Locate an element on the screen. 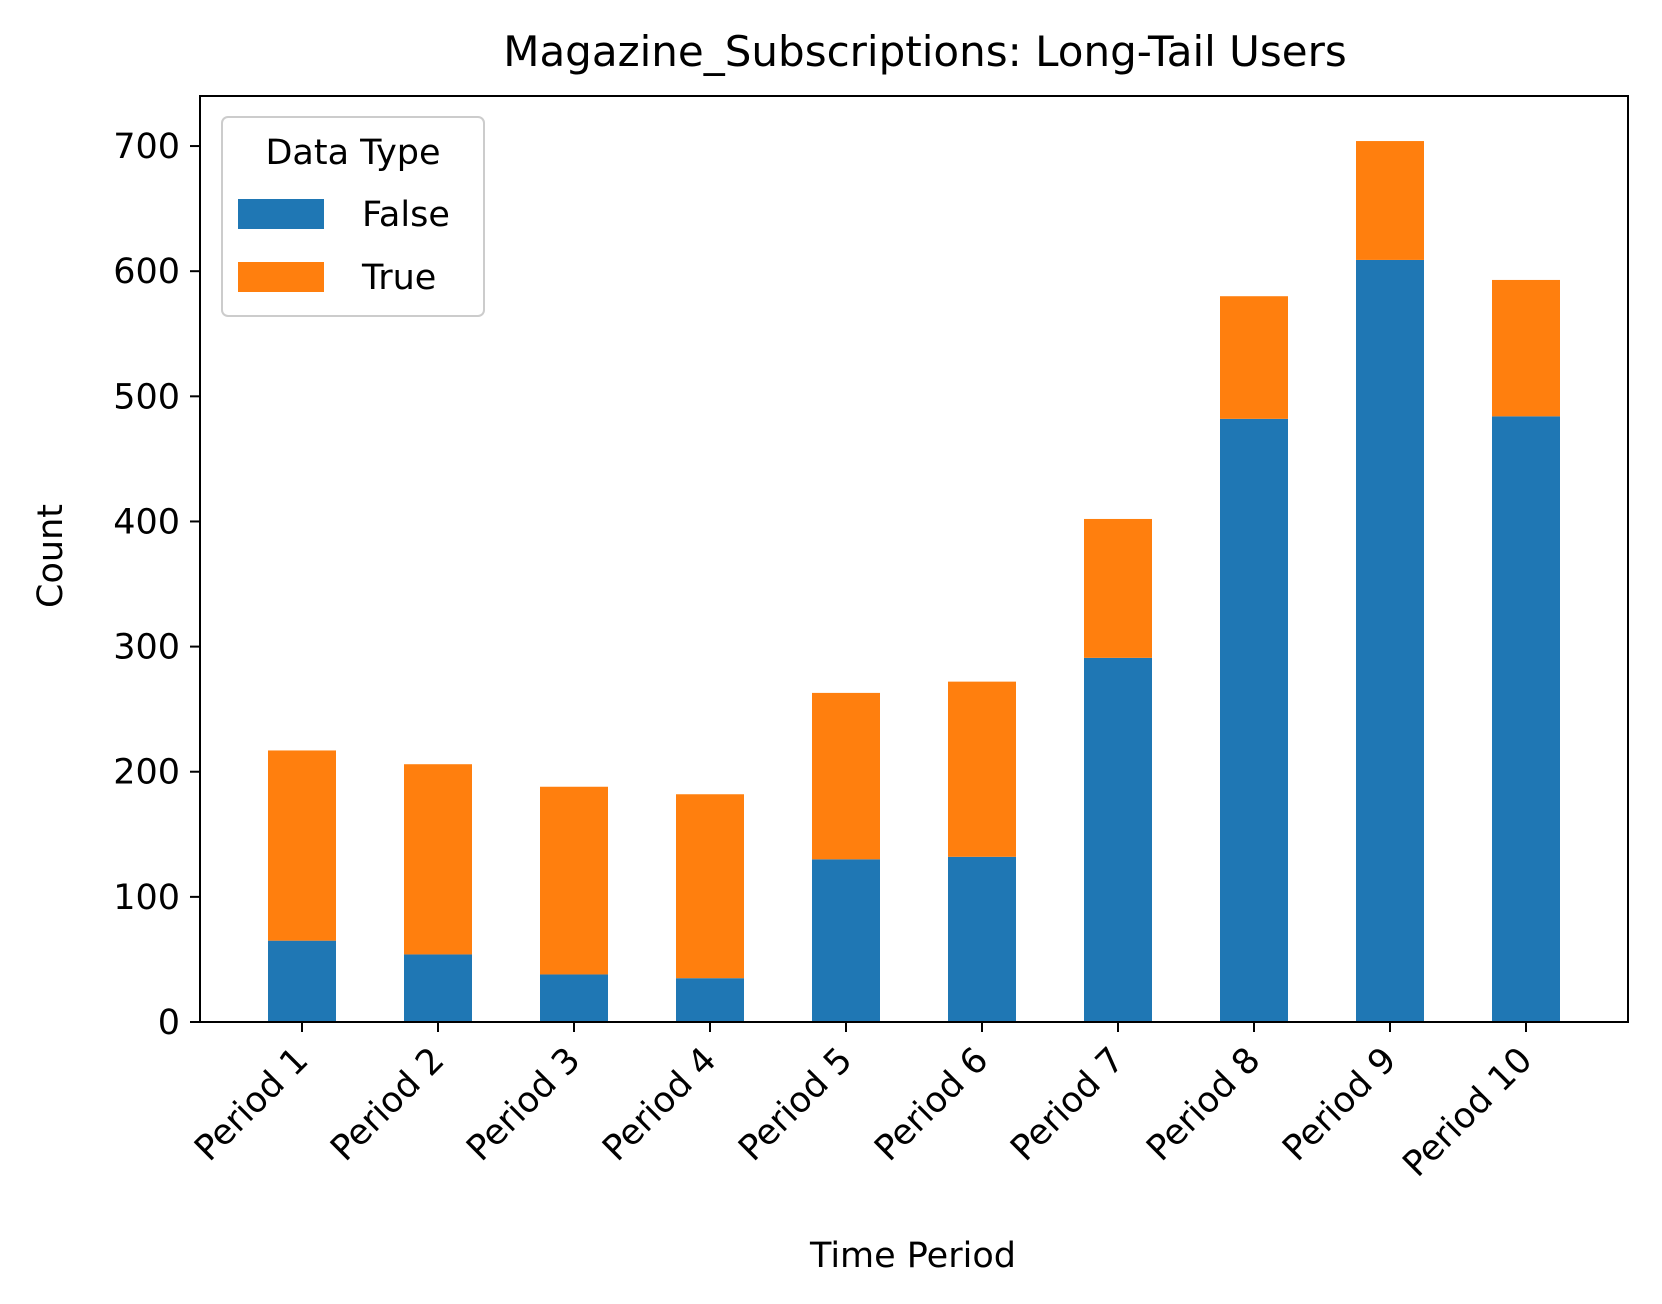  x-tick-label: Period 2 is located at coordinates (387, 1104).